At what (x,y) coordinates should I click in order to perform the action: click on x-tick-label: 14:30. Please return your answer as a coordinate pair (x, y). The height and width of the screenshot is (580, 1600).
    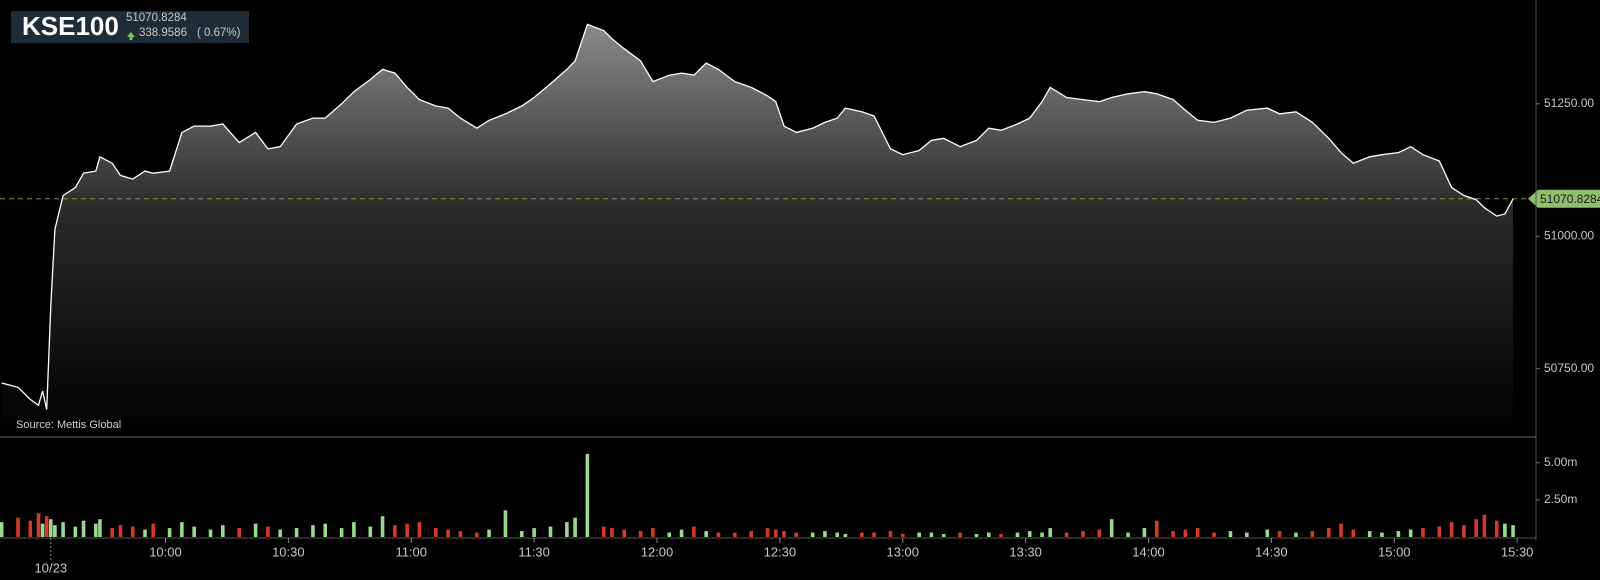
    Looking at the image, I should click on (1271, 551).